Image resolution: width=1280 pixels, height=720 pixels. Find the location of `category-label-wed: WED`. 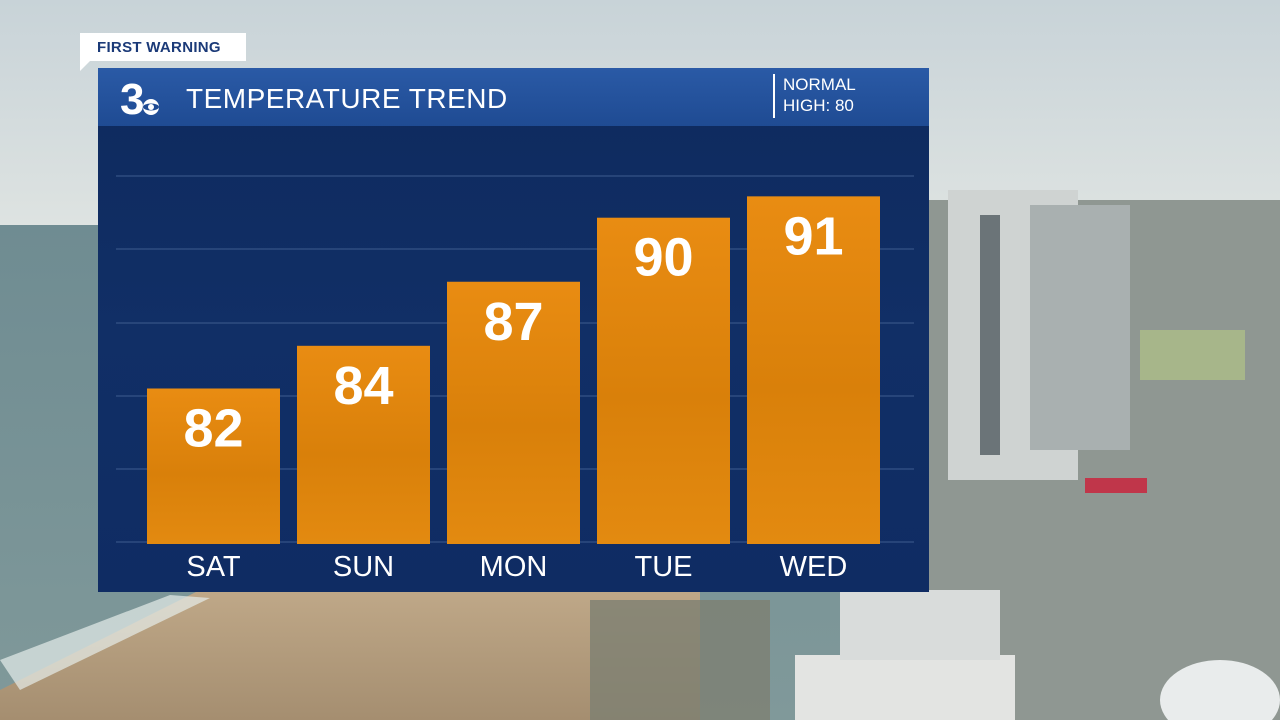

category-label-wed: WED is located at coordinates (814, 567).